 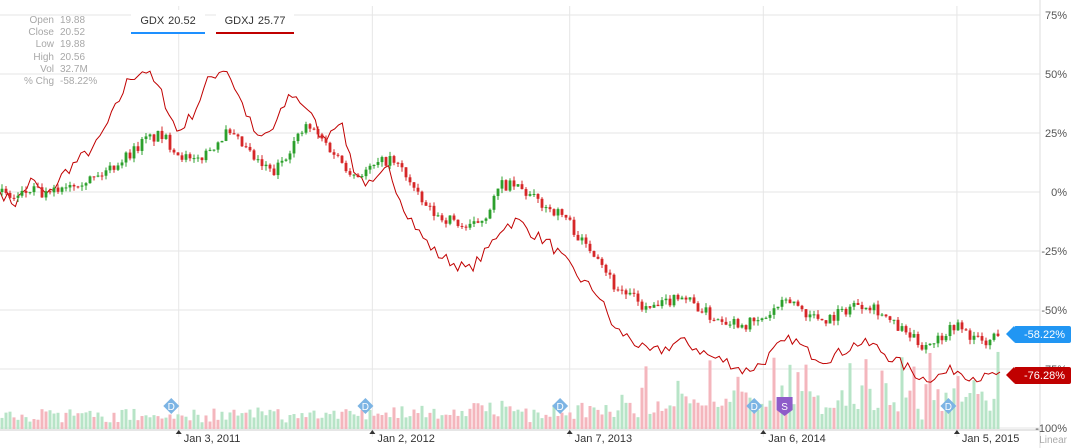 I want to click on event-label: D, so click(x=171, y=407).